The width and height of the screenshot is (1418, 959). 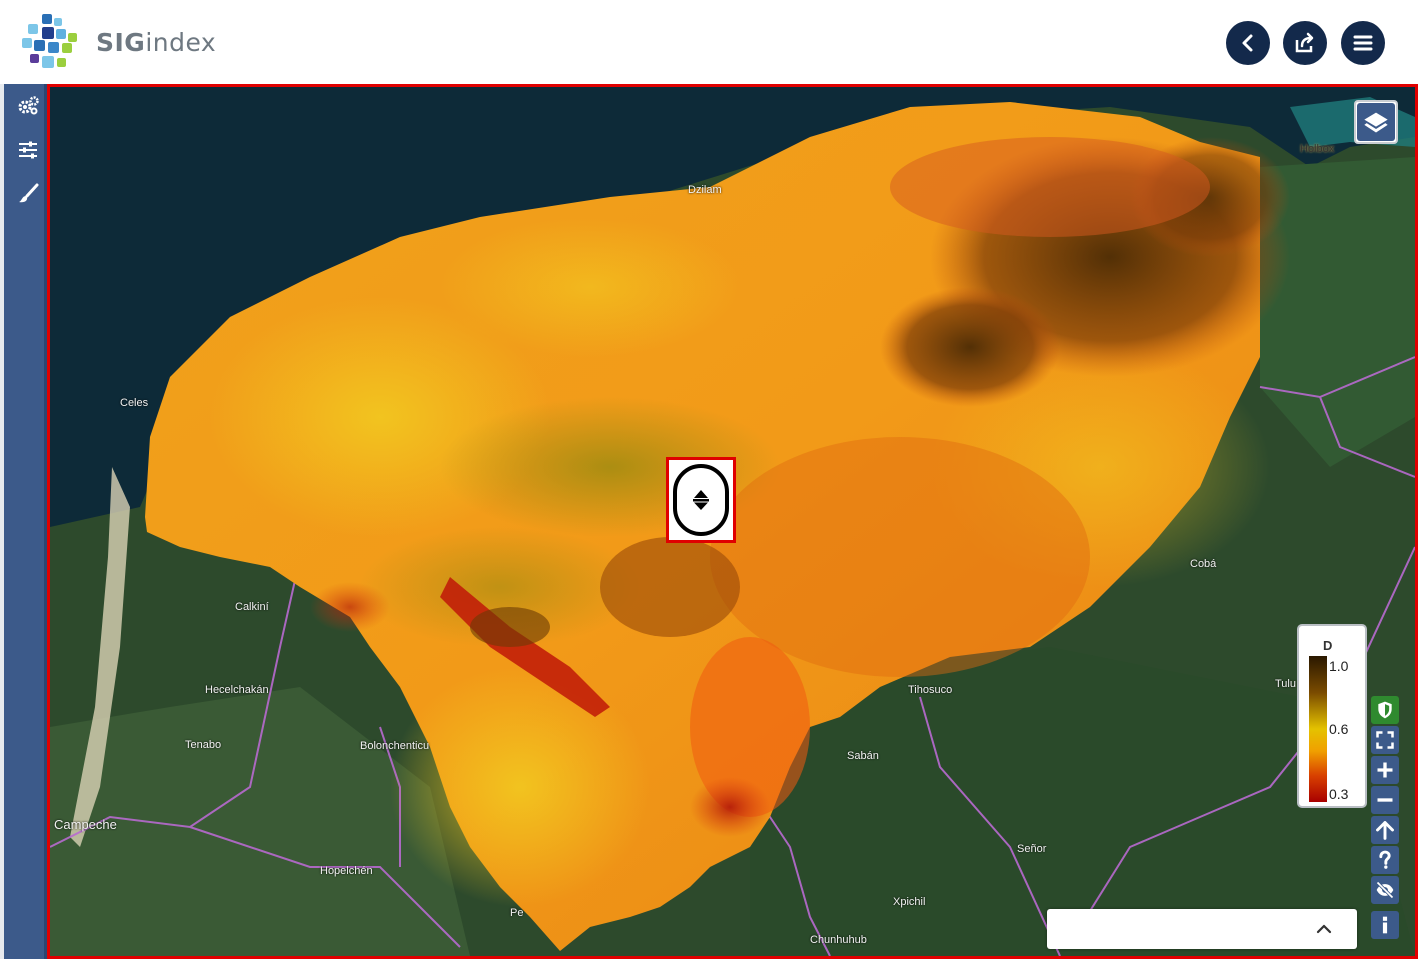 What do you see at coordinates (203, 745) in the screenshot?
I see `place-label-tenabo: Tenabo` at bounding box center [203, 745].